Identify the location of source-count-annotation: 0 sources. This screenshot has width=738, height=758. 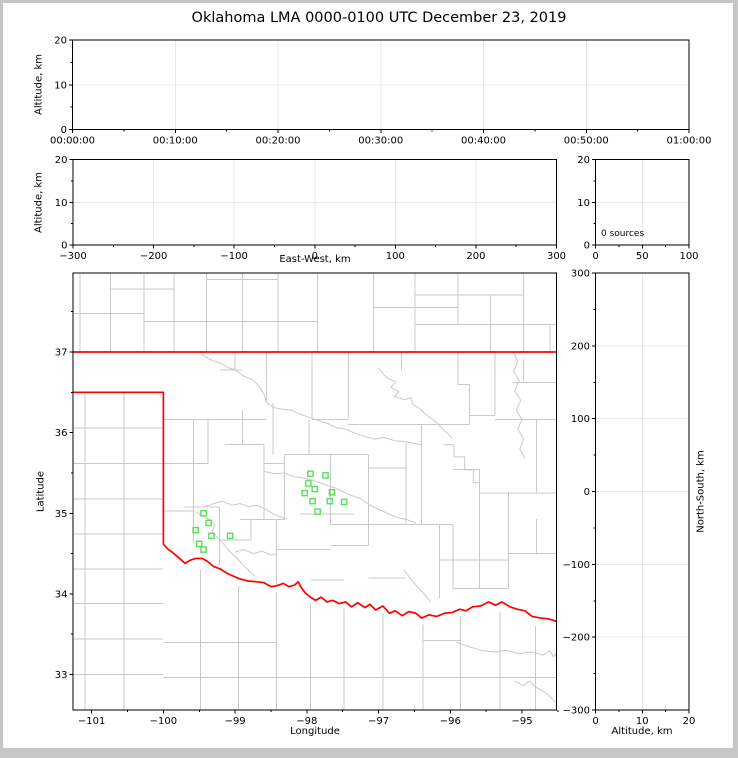
(623, 234).